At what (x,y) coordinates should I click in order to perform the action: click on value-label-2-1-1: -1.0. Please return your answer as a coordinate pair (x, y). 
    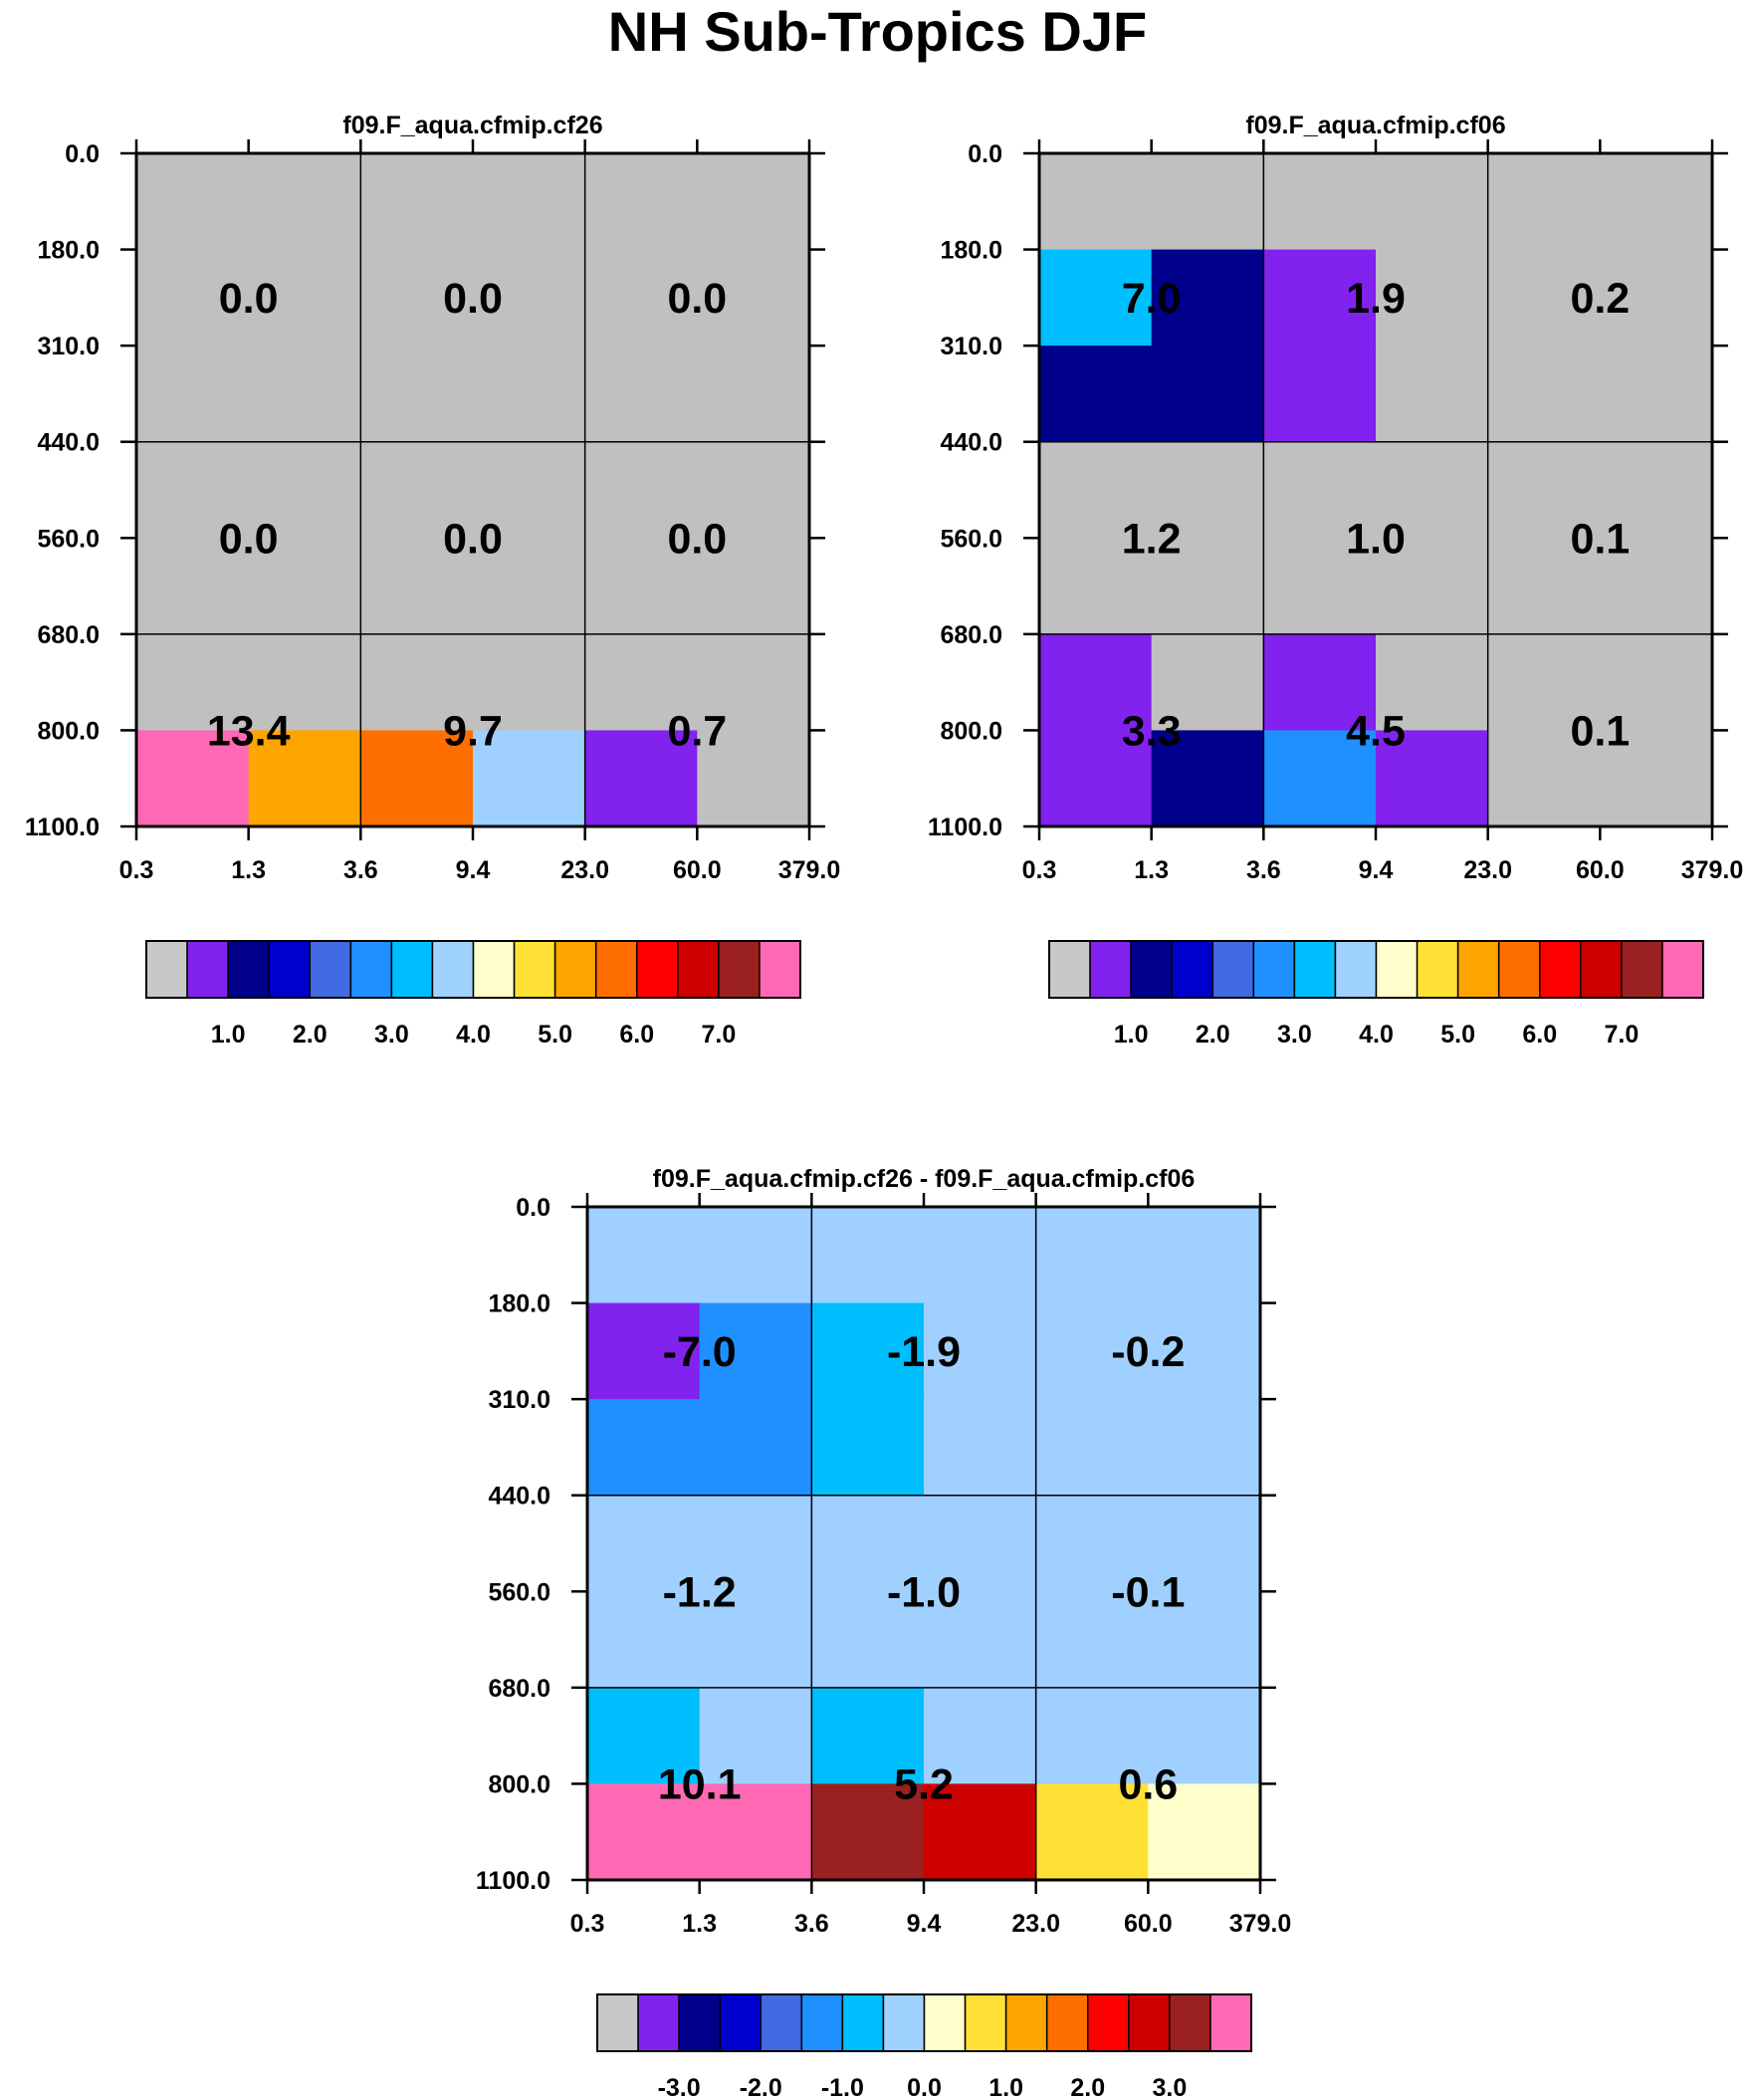
    Looking at the image, I should click on (924, 1592).